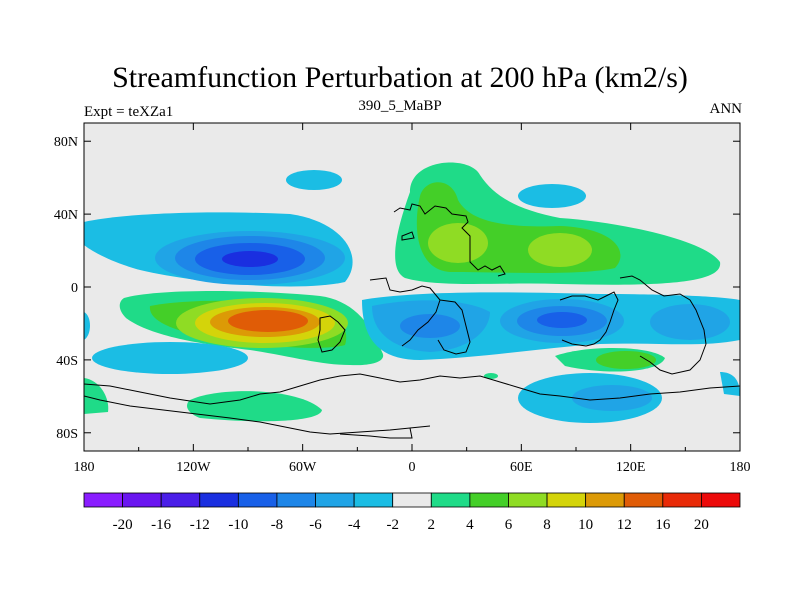  Describe the element at coordinates (193, 467) in the screenshot. I see `x-tick-label: 120W` at that location.